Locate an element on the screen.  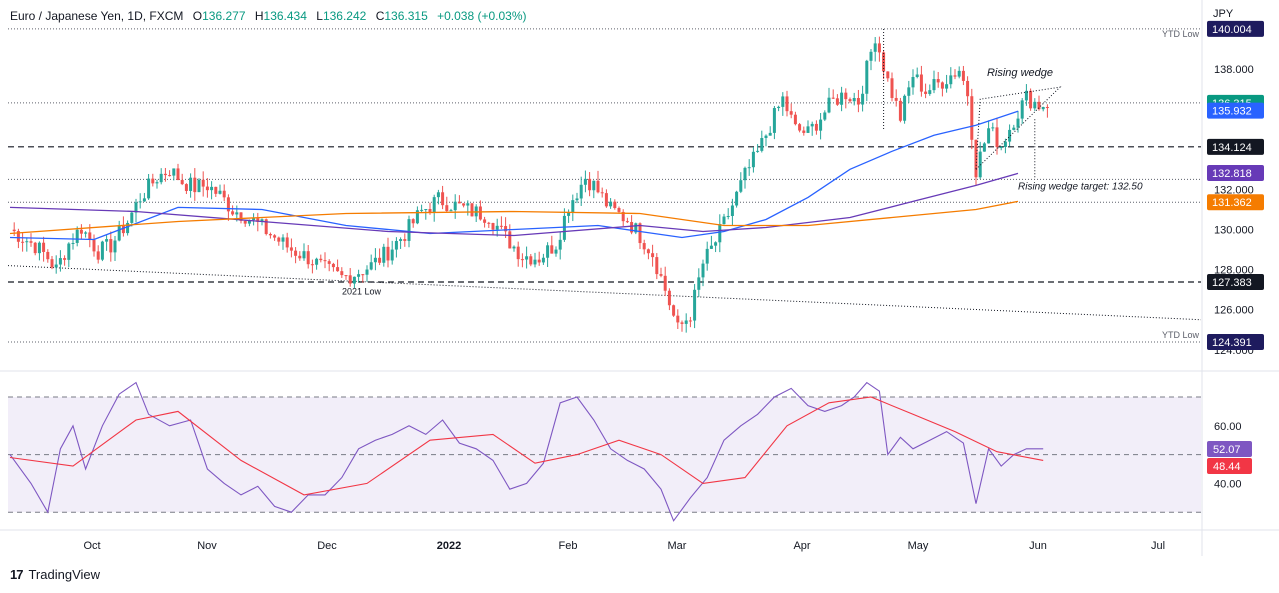
open-value: 136.277 is located at coordinates (224, 16).